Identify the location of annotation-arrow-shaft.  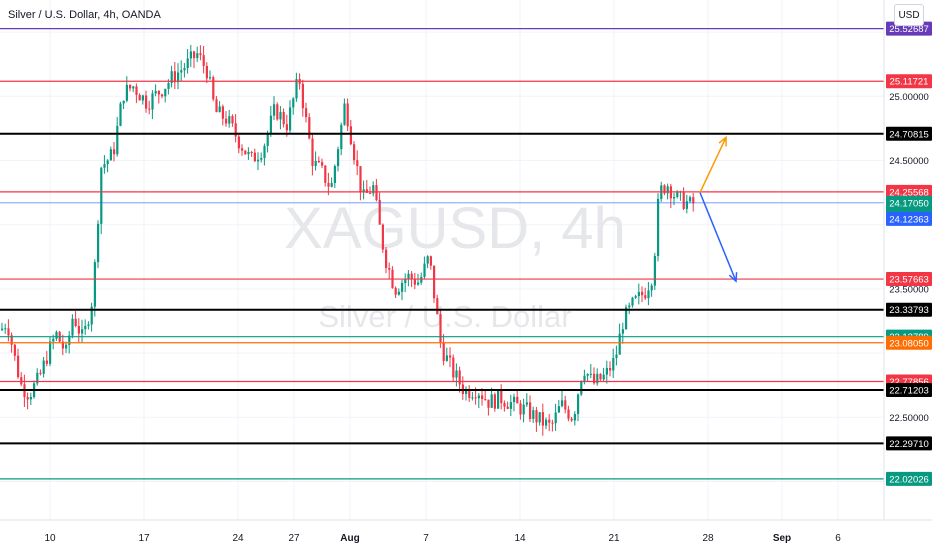
(713, 165).